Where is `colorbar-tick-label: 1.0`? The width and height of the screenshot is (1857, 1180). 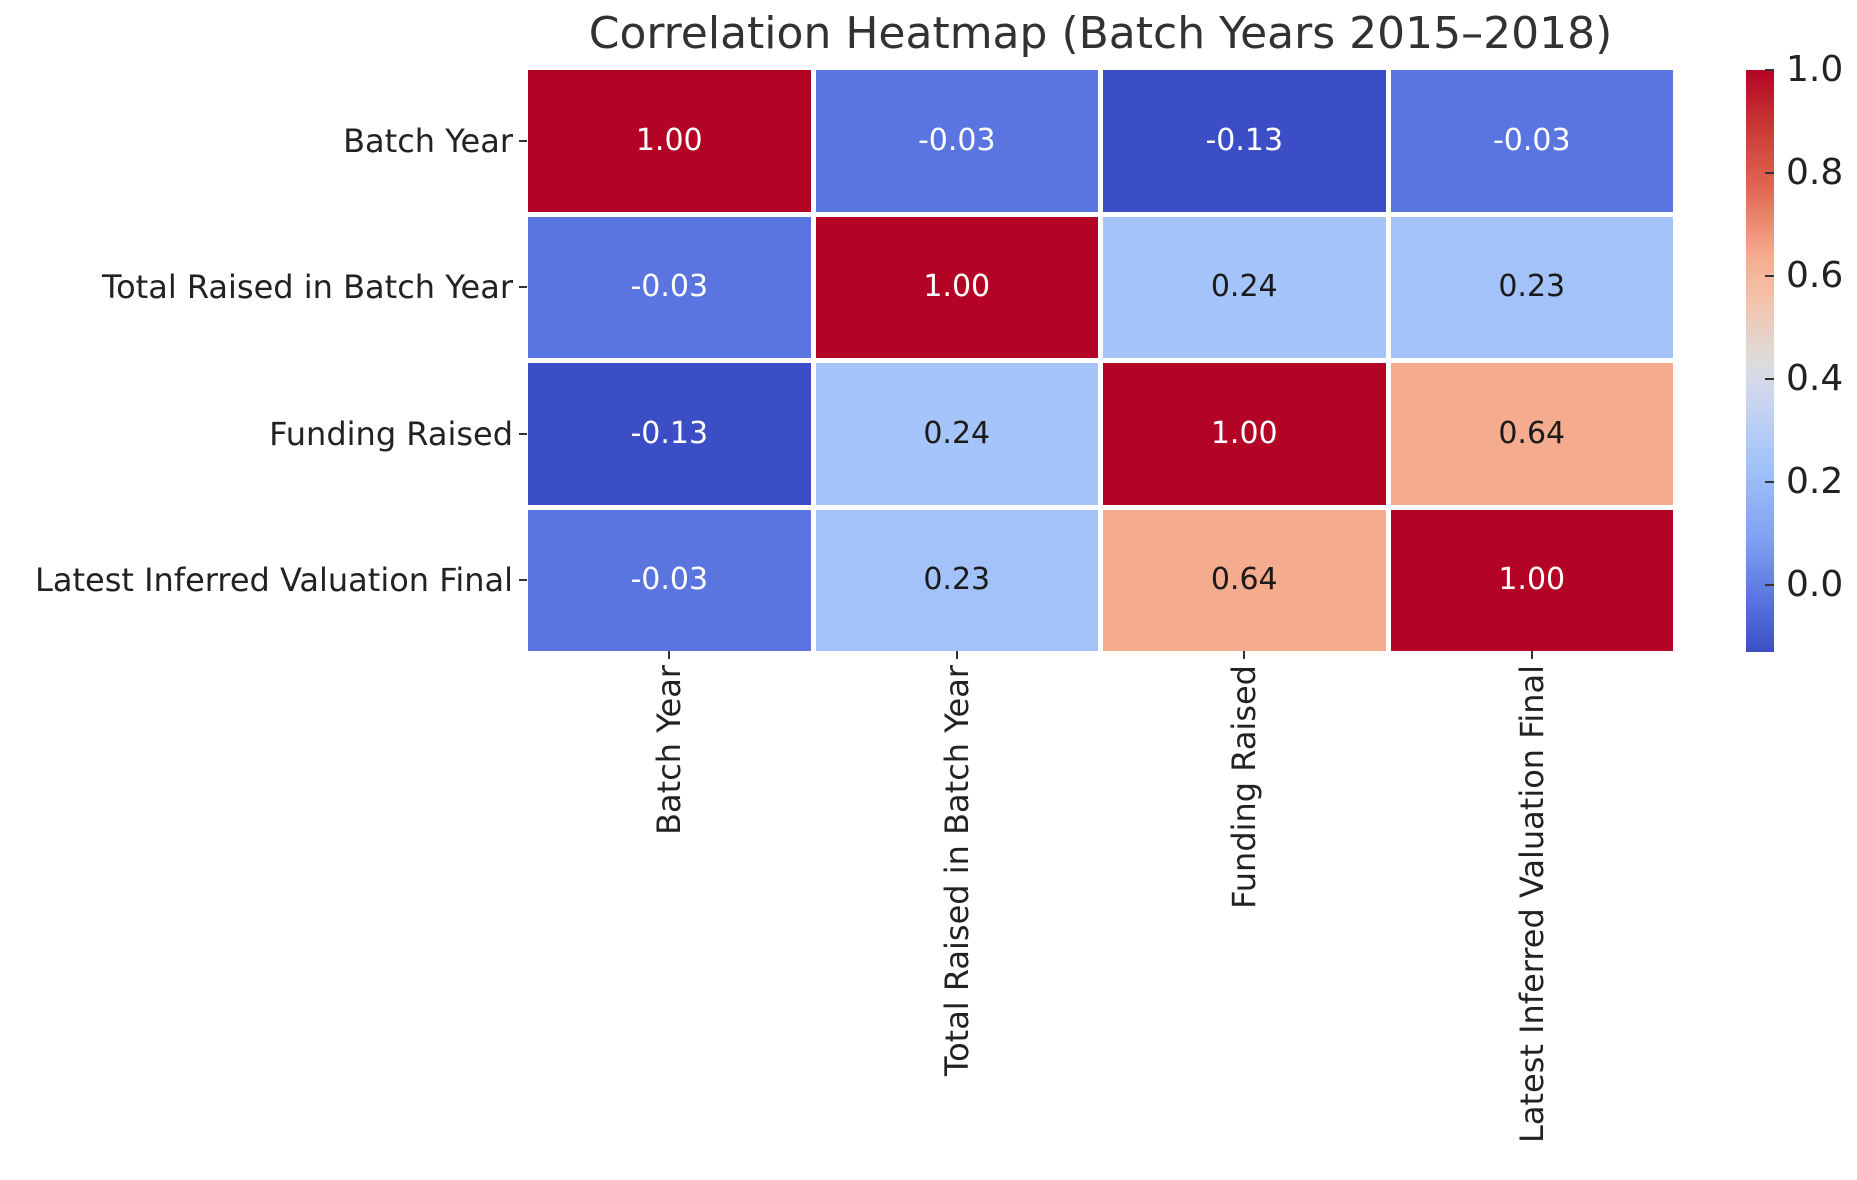
colorbar-tick-label: 1.0 is located at coordinates (1815, 69).